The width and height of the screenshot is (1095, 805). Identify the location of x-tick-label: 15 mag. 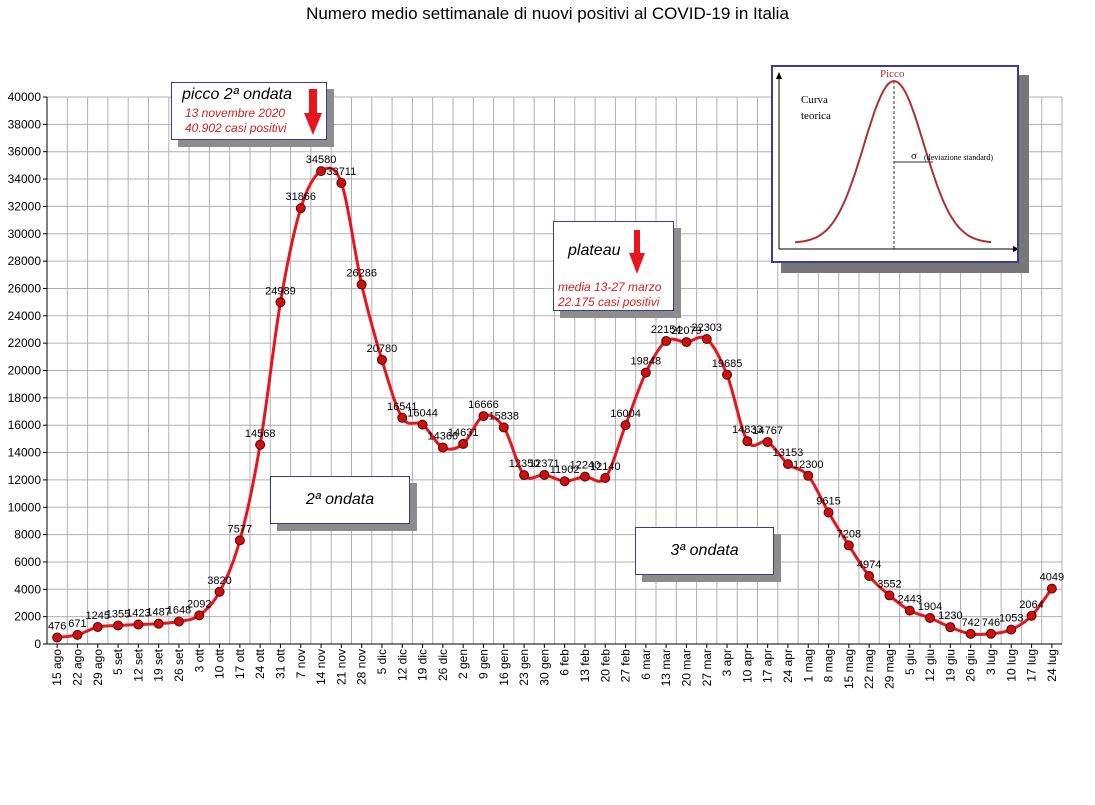
(849, 669).